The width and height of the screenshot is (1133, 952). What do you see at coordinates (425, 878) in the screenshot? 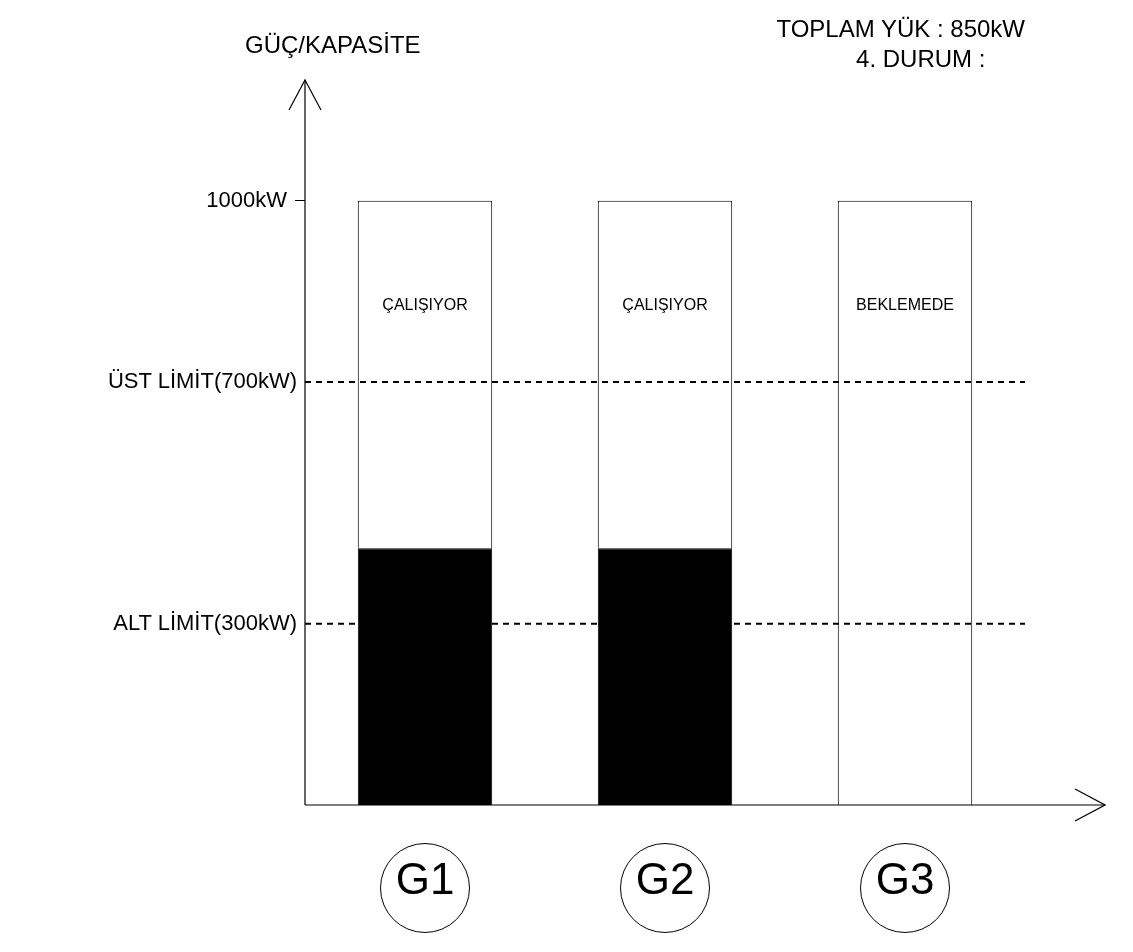
I see `x-tick-label: G1` at bounding box center [425, 878].